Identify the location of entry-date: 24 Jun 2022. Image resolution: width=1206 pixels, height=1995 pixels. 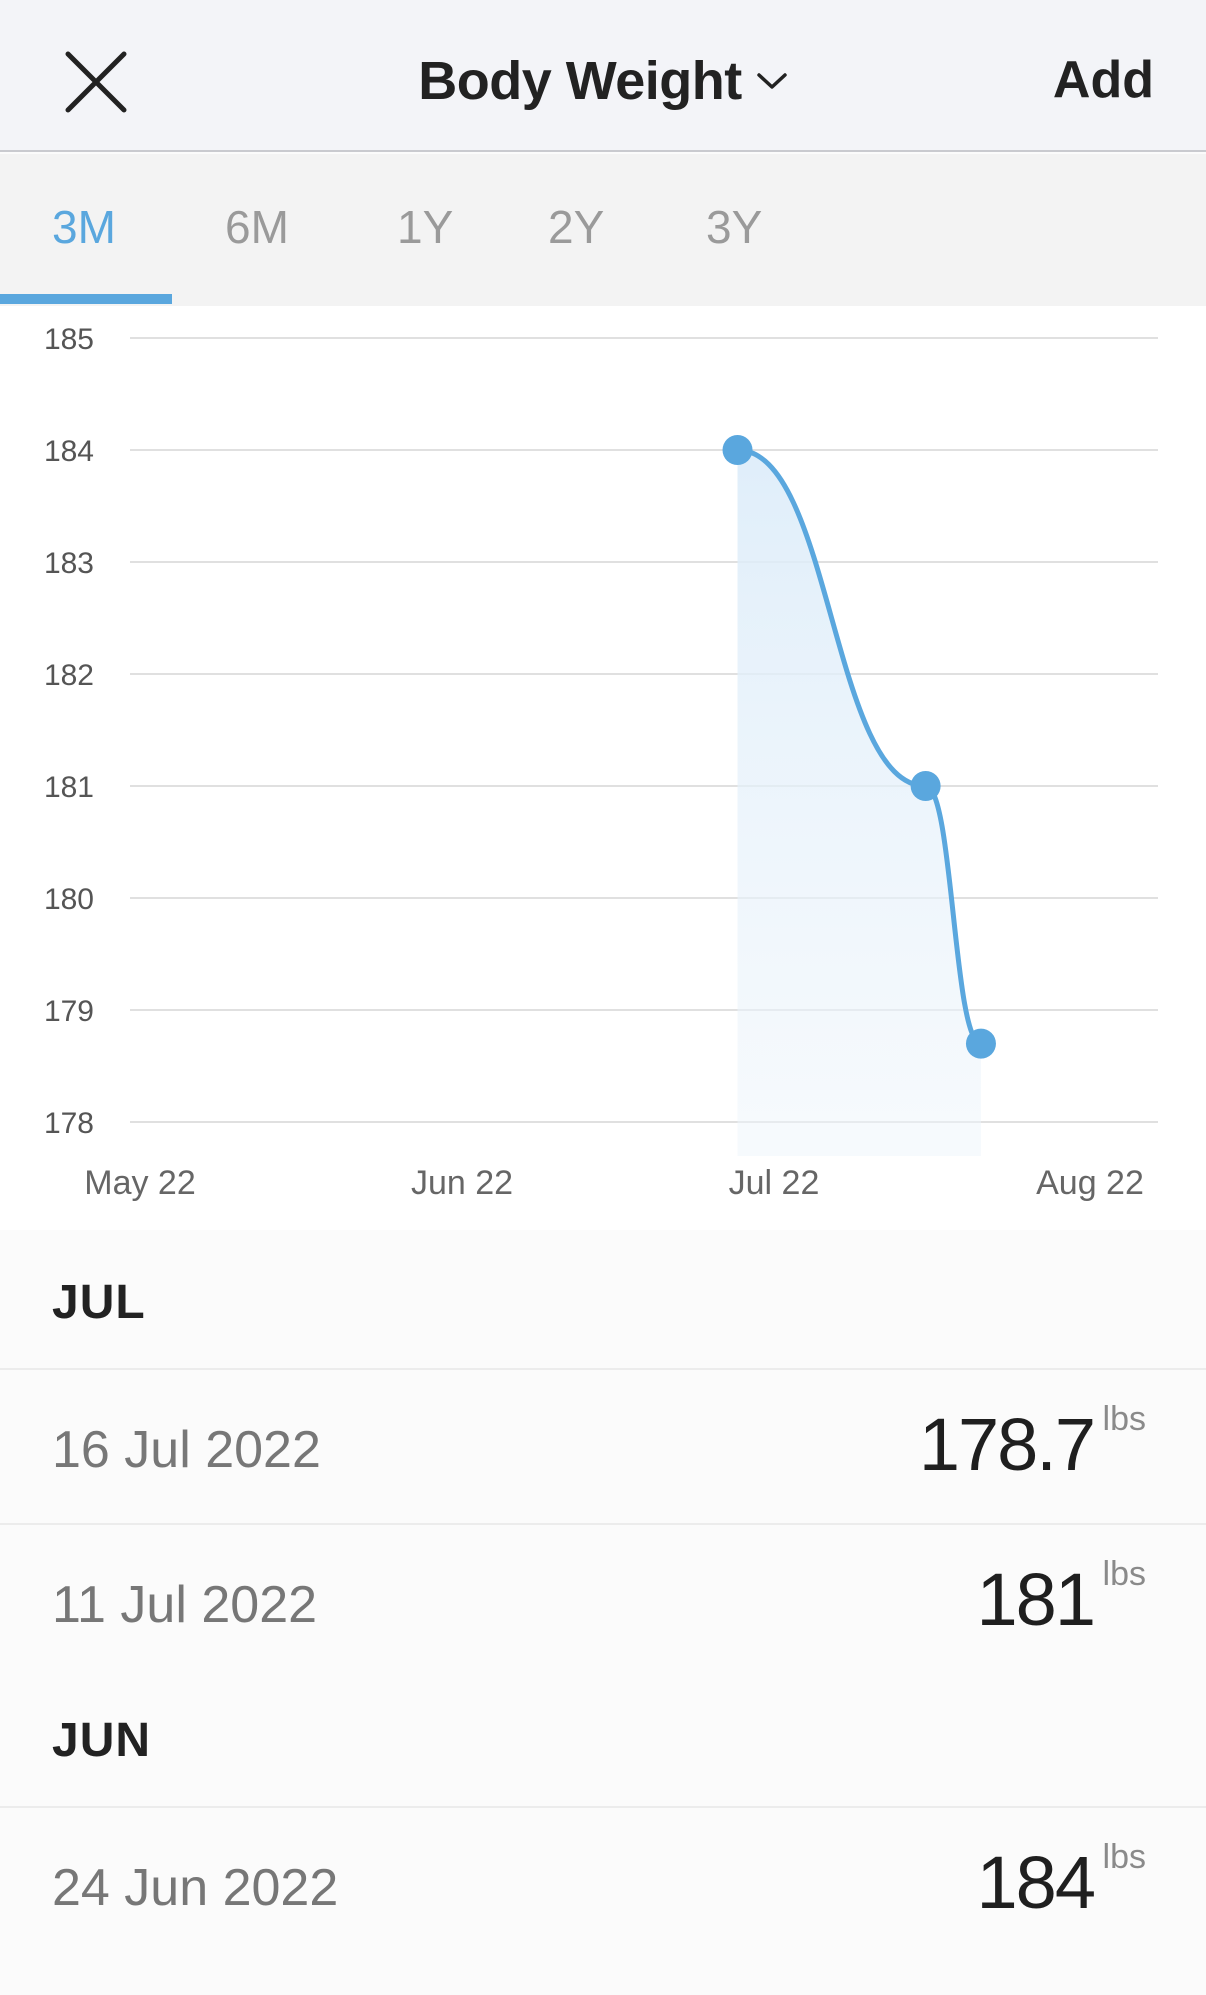
(195, 1888).